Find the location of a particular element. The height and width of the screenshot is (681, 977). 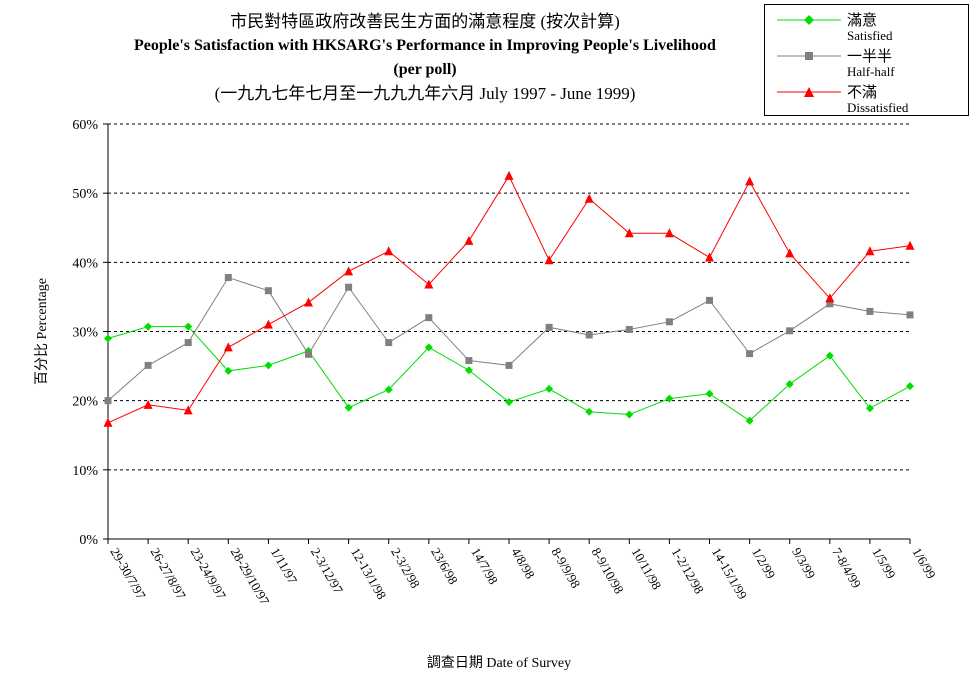

y-axis-title: 百分比 Percentage is located at coordinates (42, 331).